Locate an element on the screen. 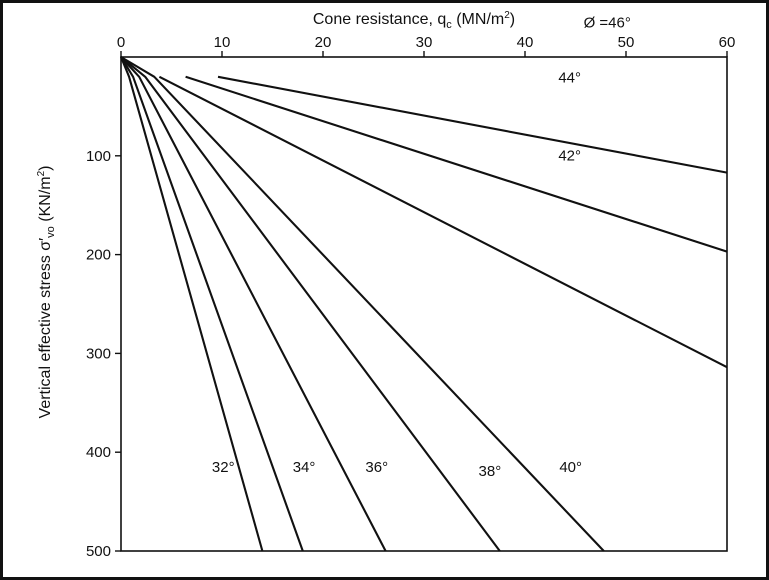 The width and height of the screenshot is (769, 580). series-label-2: 36° is located at coordinates (376, 467).